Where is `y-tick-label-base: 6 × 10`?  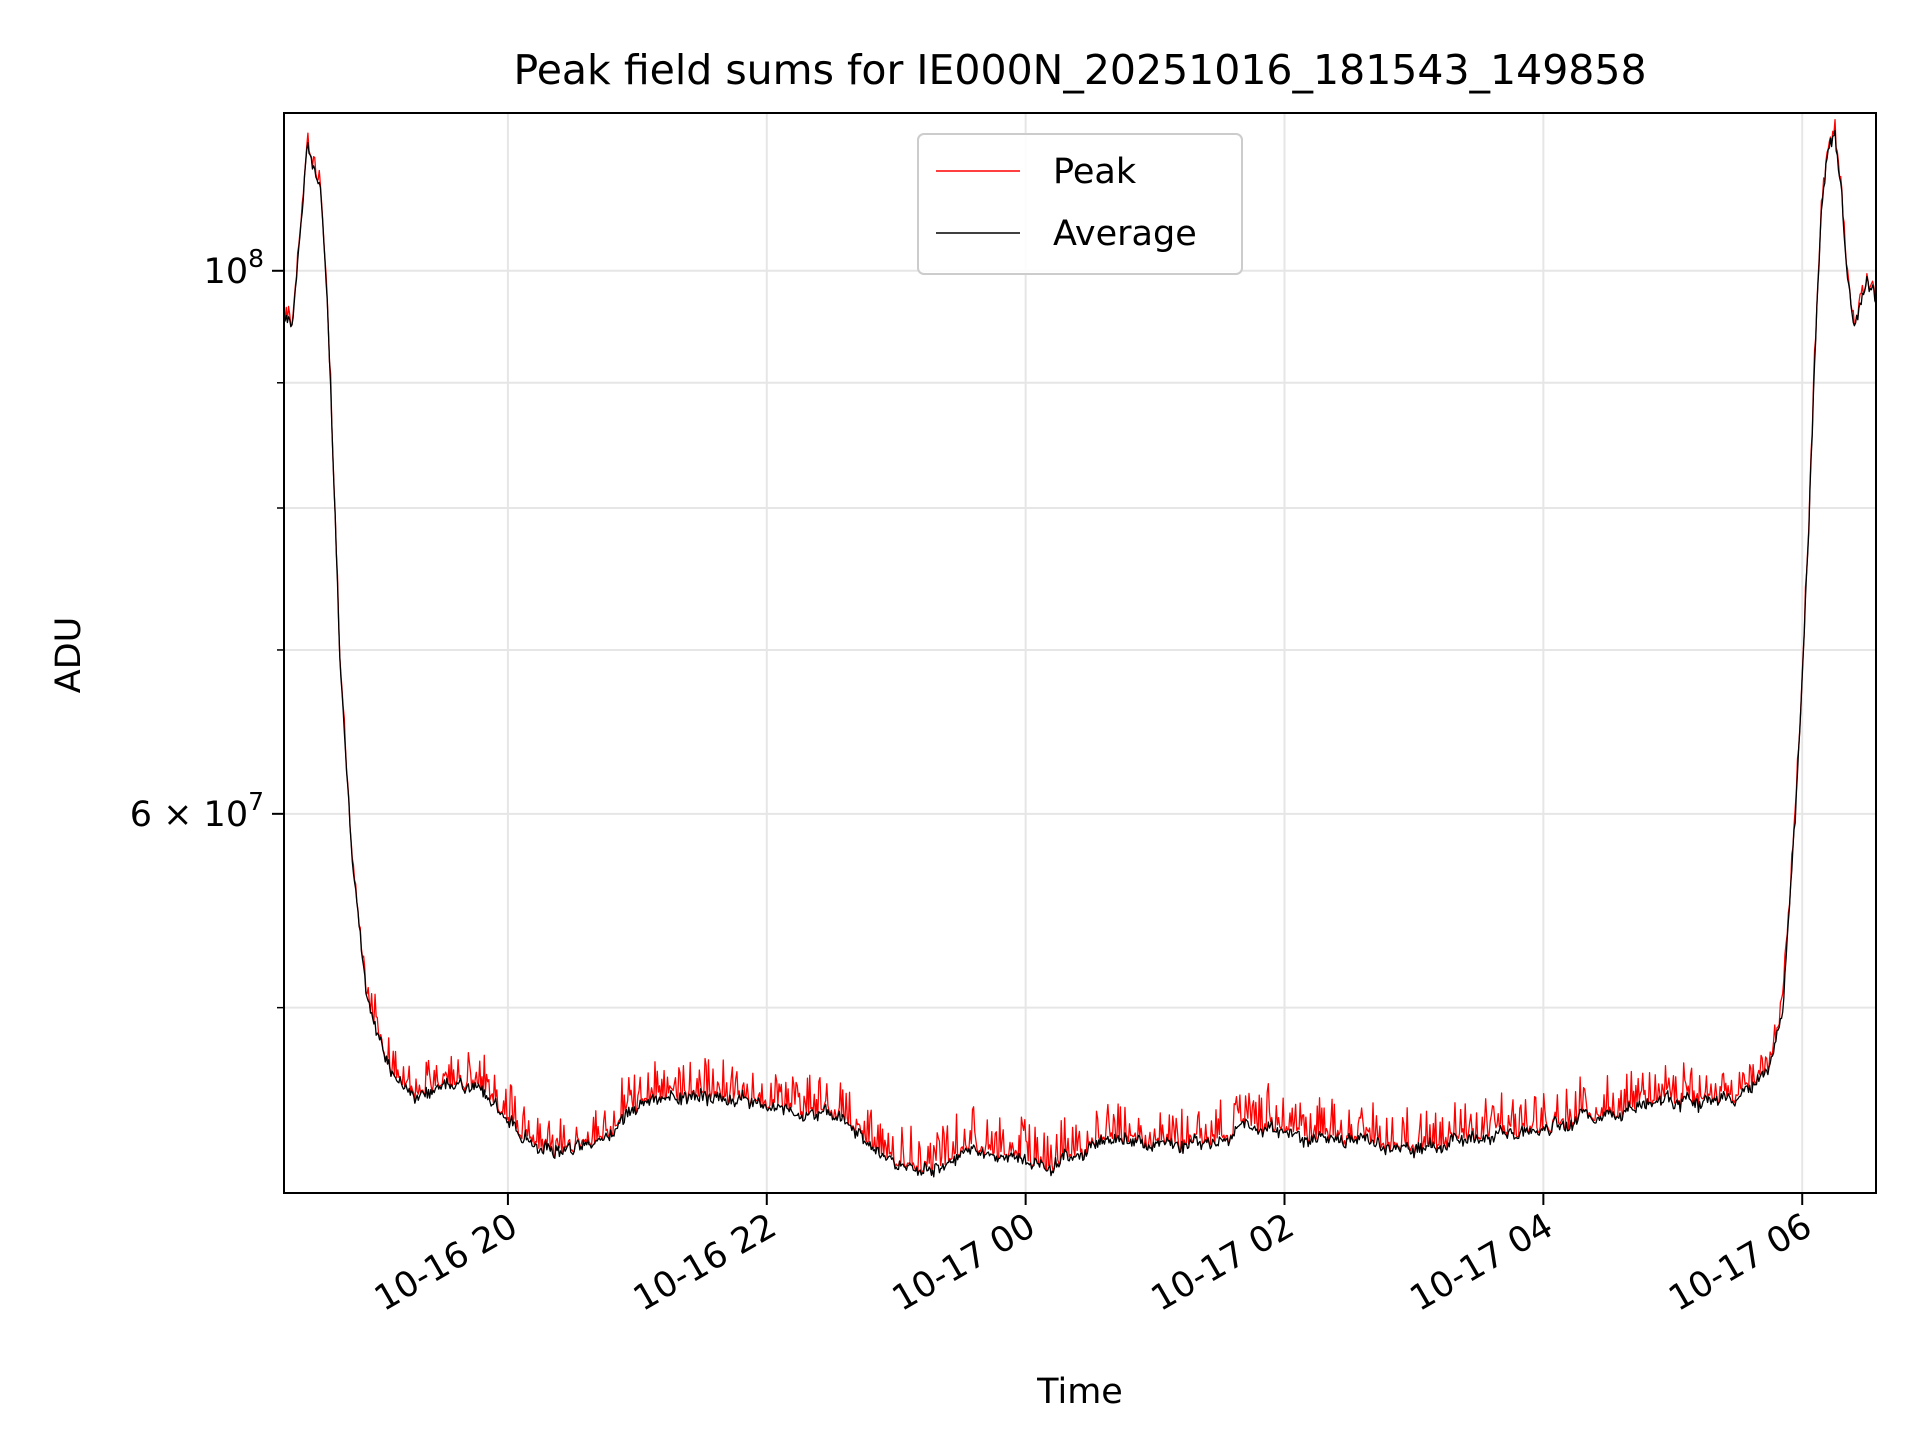 y-tick-label-base: 6 × 10 is located at coordinates (189, 815).